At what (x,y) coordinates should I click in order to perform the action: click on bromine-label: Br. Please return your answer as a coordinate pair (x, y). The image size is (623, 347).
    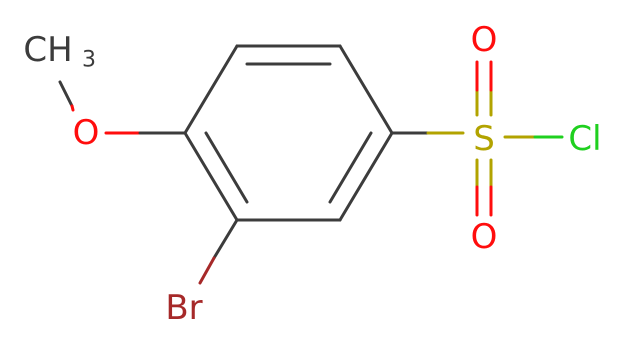
    Looking at the image, I should click on (183, 308).